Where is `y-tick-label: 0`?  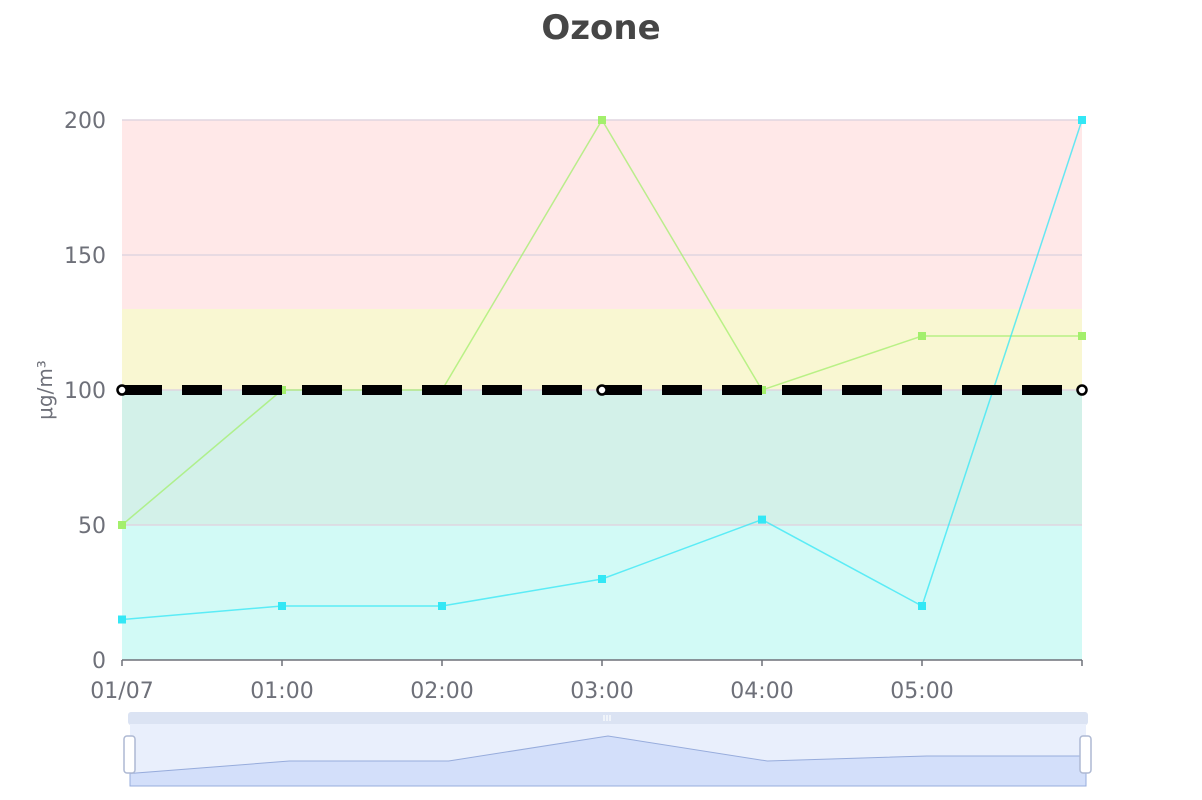 y-tick-label: 0 is located at coordinates (99, 661).